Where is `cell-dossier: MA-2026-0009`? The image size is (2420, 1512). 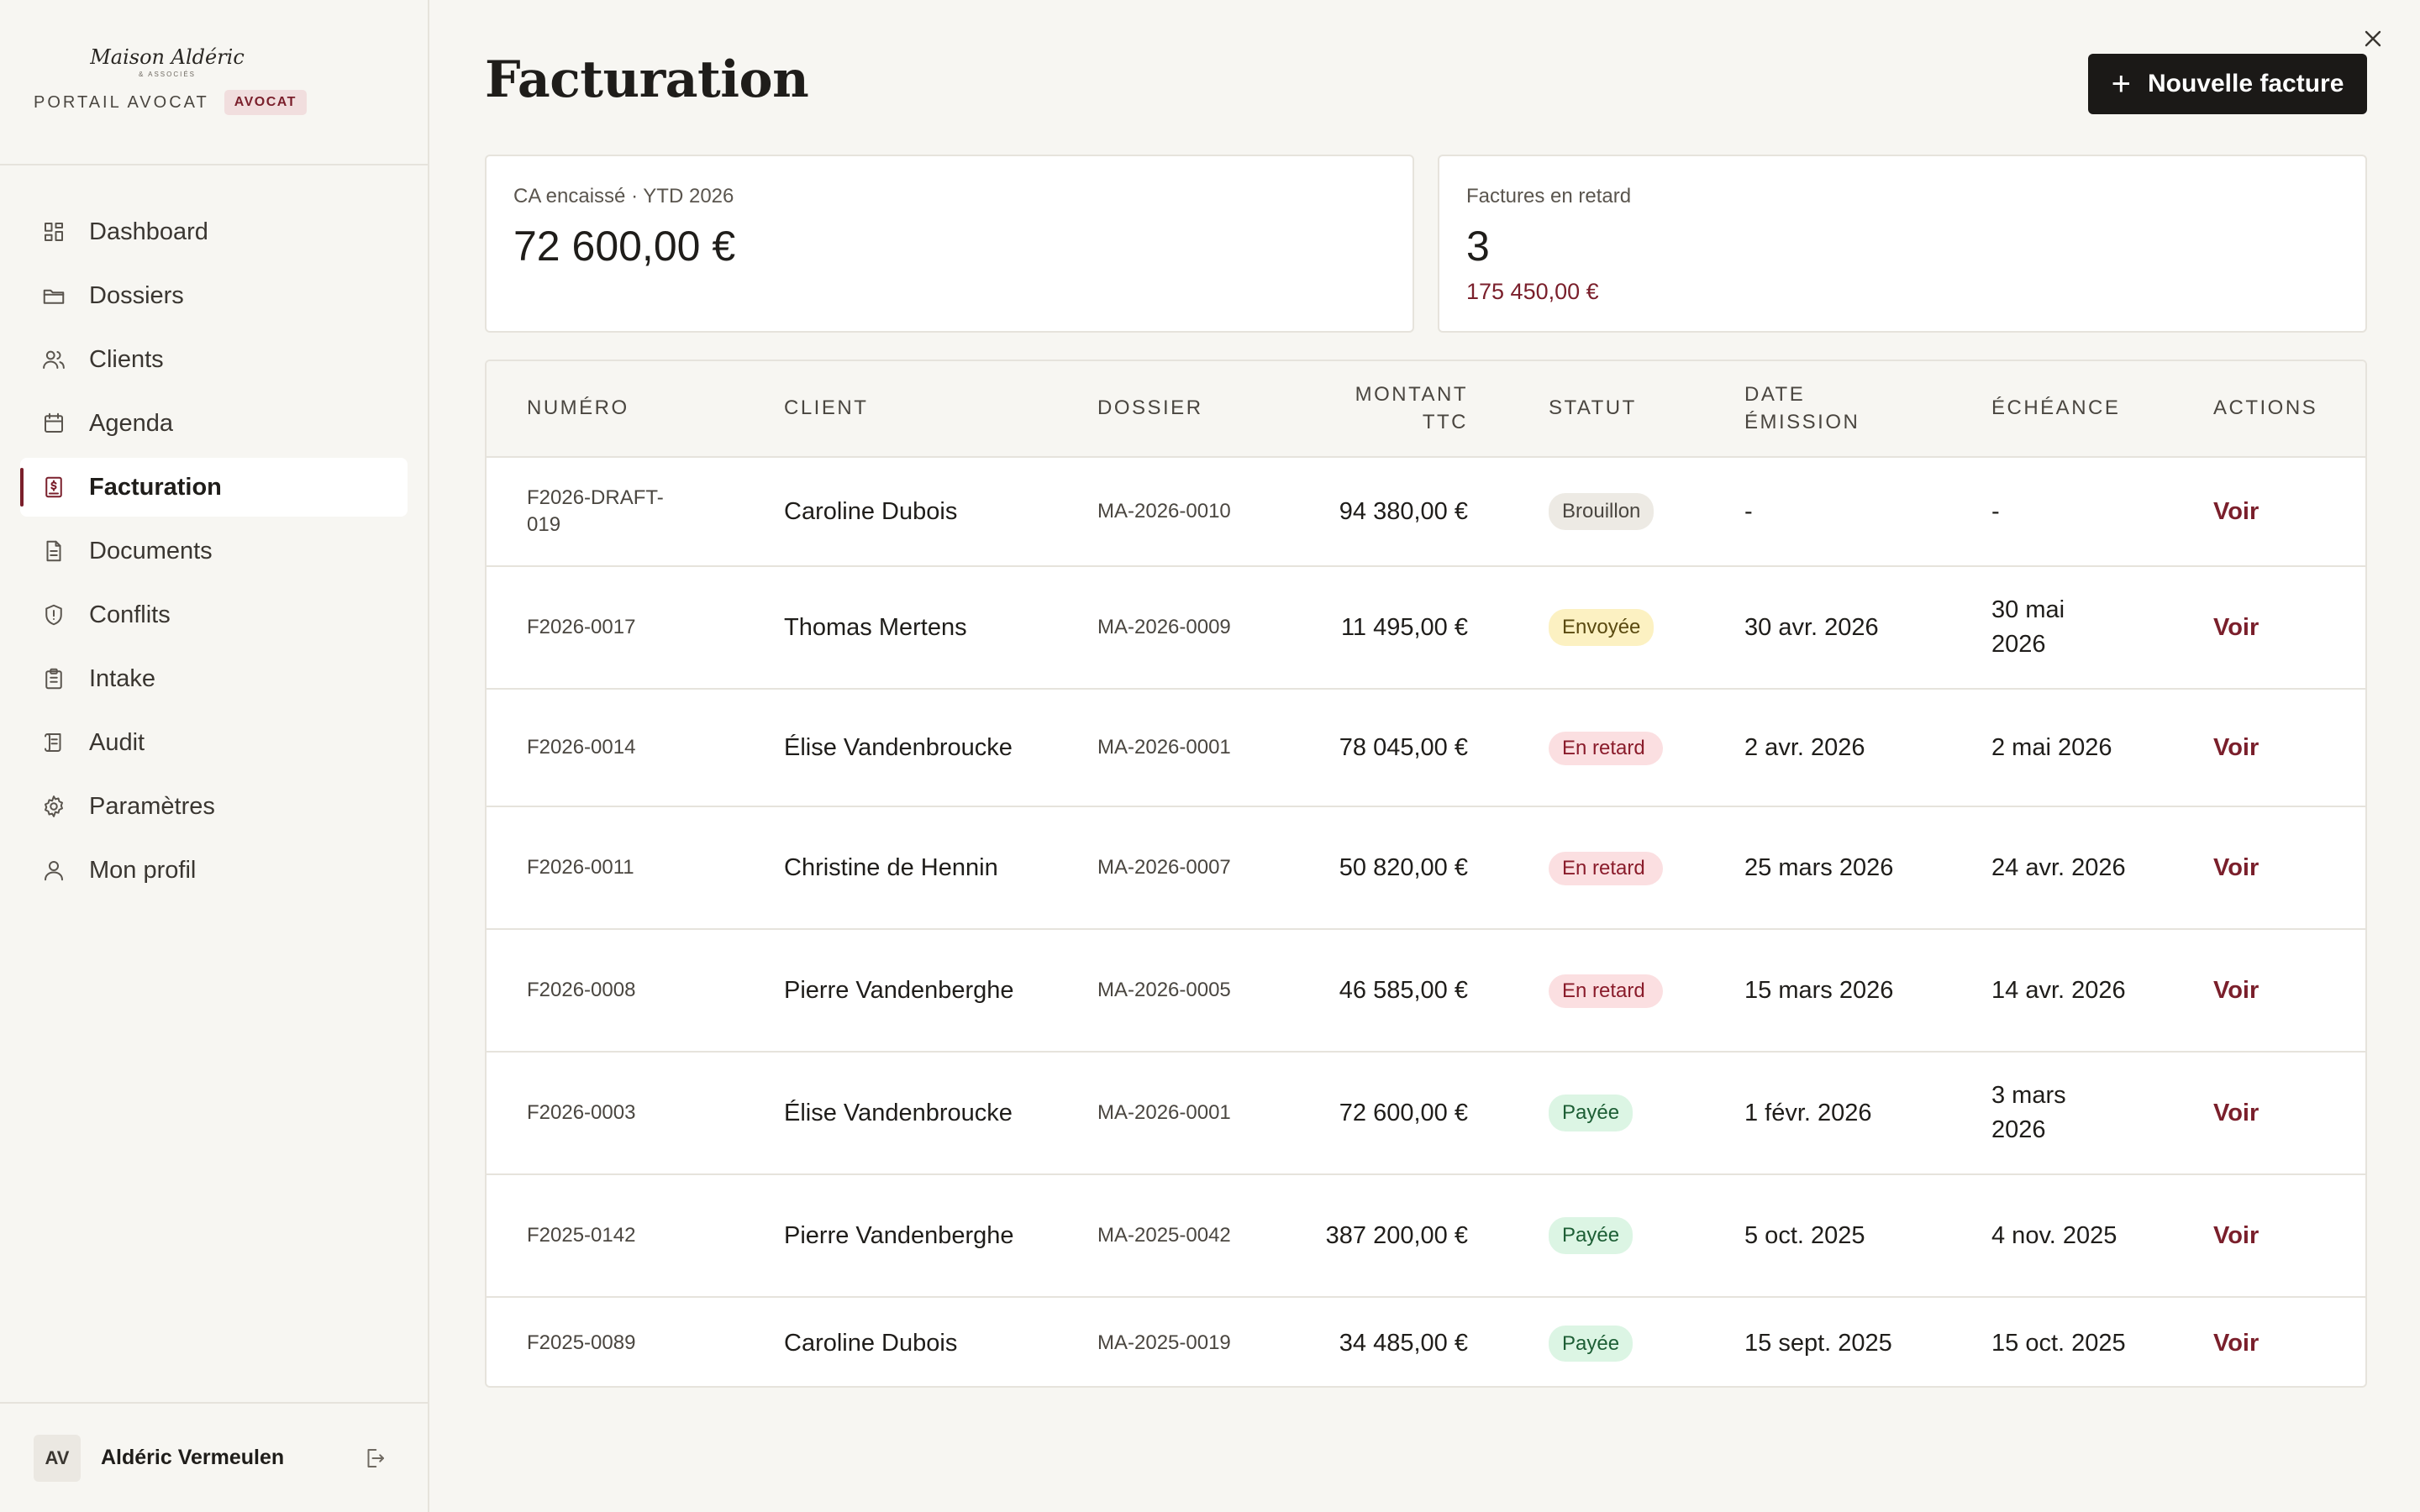
cell-dossier: MA-2026-0009 is located at coordinates (1198, 628).